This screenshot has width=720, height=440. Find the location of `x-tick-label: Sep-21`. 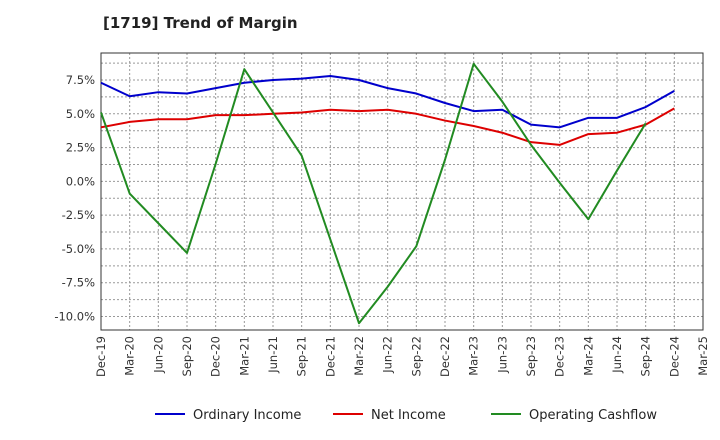

x-tick-label: Sep-21 is located at coordinates (302, 356).